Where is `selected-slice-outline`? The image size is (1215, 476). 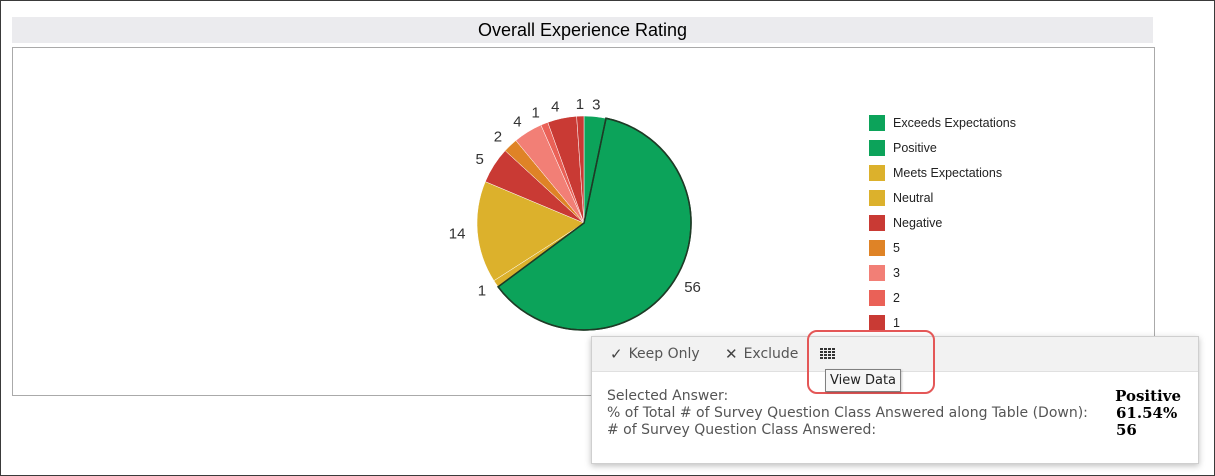
selected-slice-outline is located at coordinates (594, 224).